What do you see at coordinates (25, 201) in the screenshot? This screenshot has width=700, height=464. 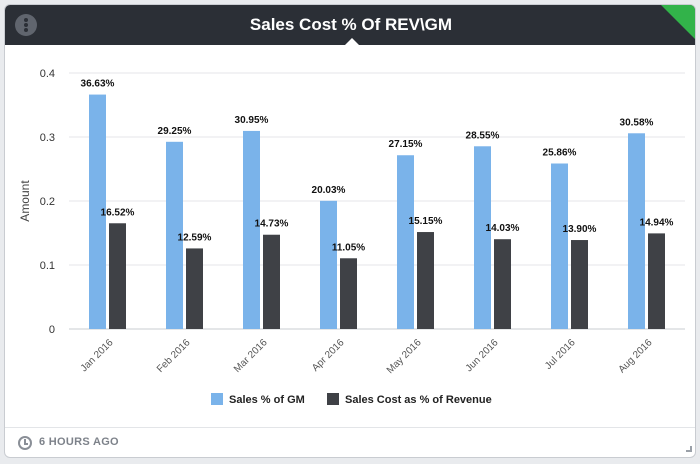 I see `y-axis-label: Amount` at bounding box center [25, 201].